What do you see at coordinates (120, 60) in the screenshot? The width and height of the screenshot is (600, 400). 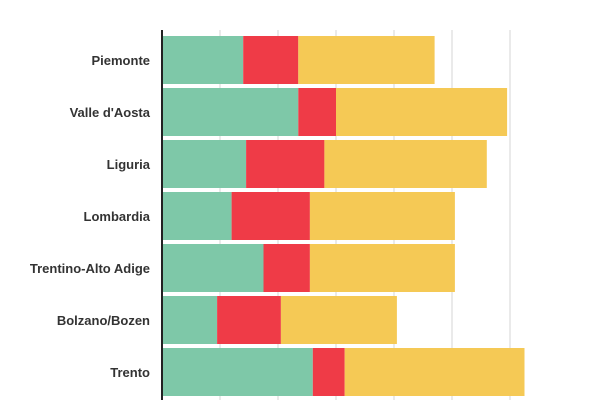 I see `category-label: Piemonte` at bounding box center [120, 60].